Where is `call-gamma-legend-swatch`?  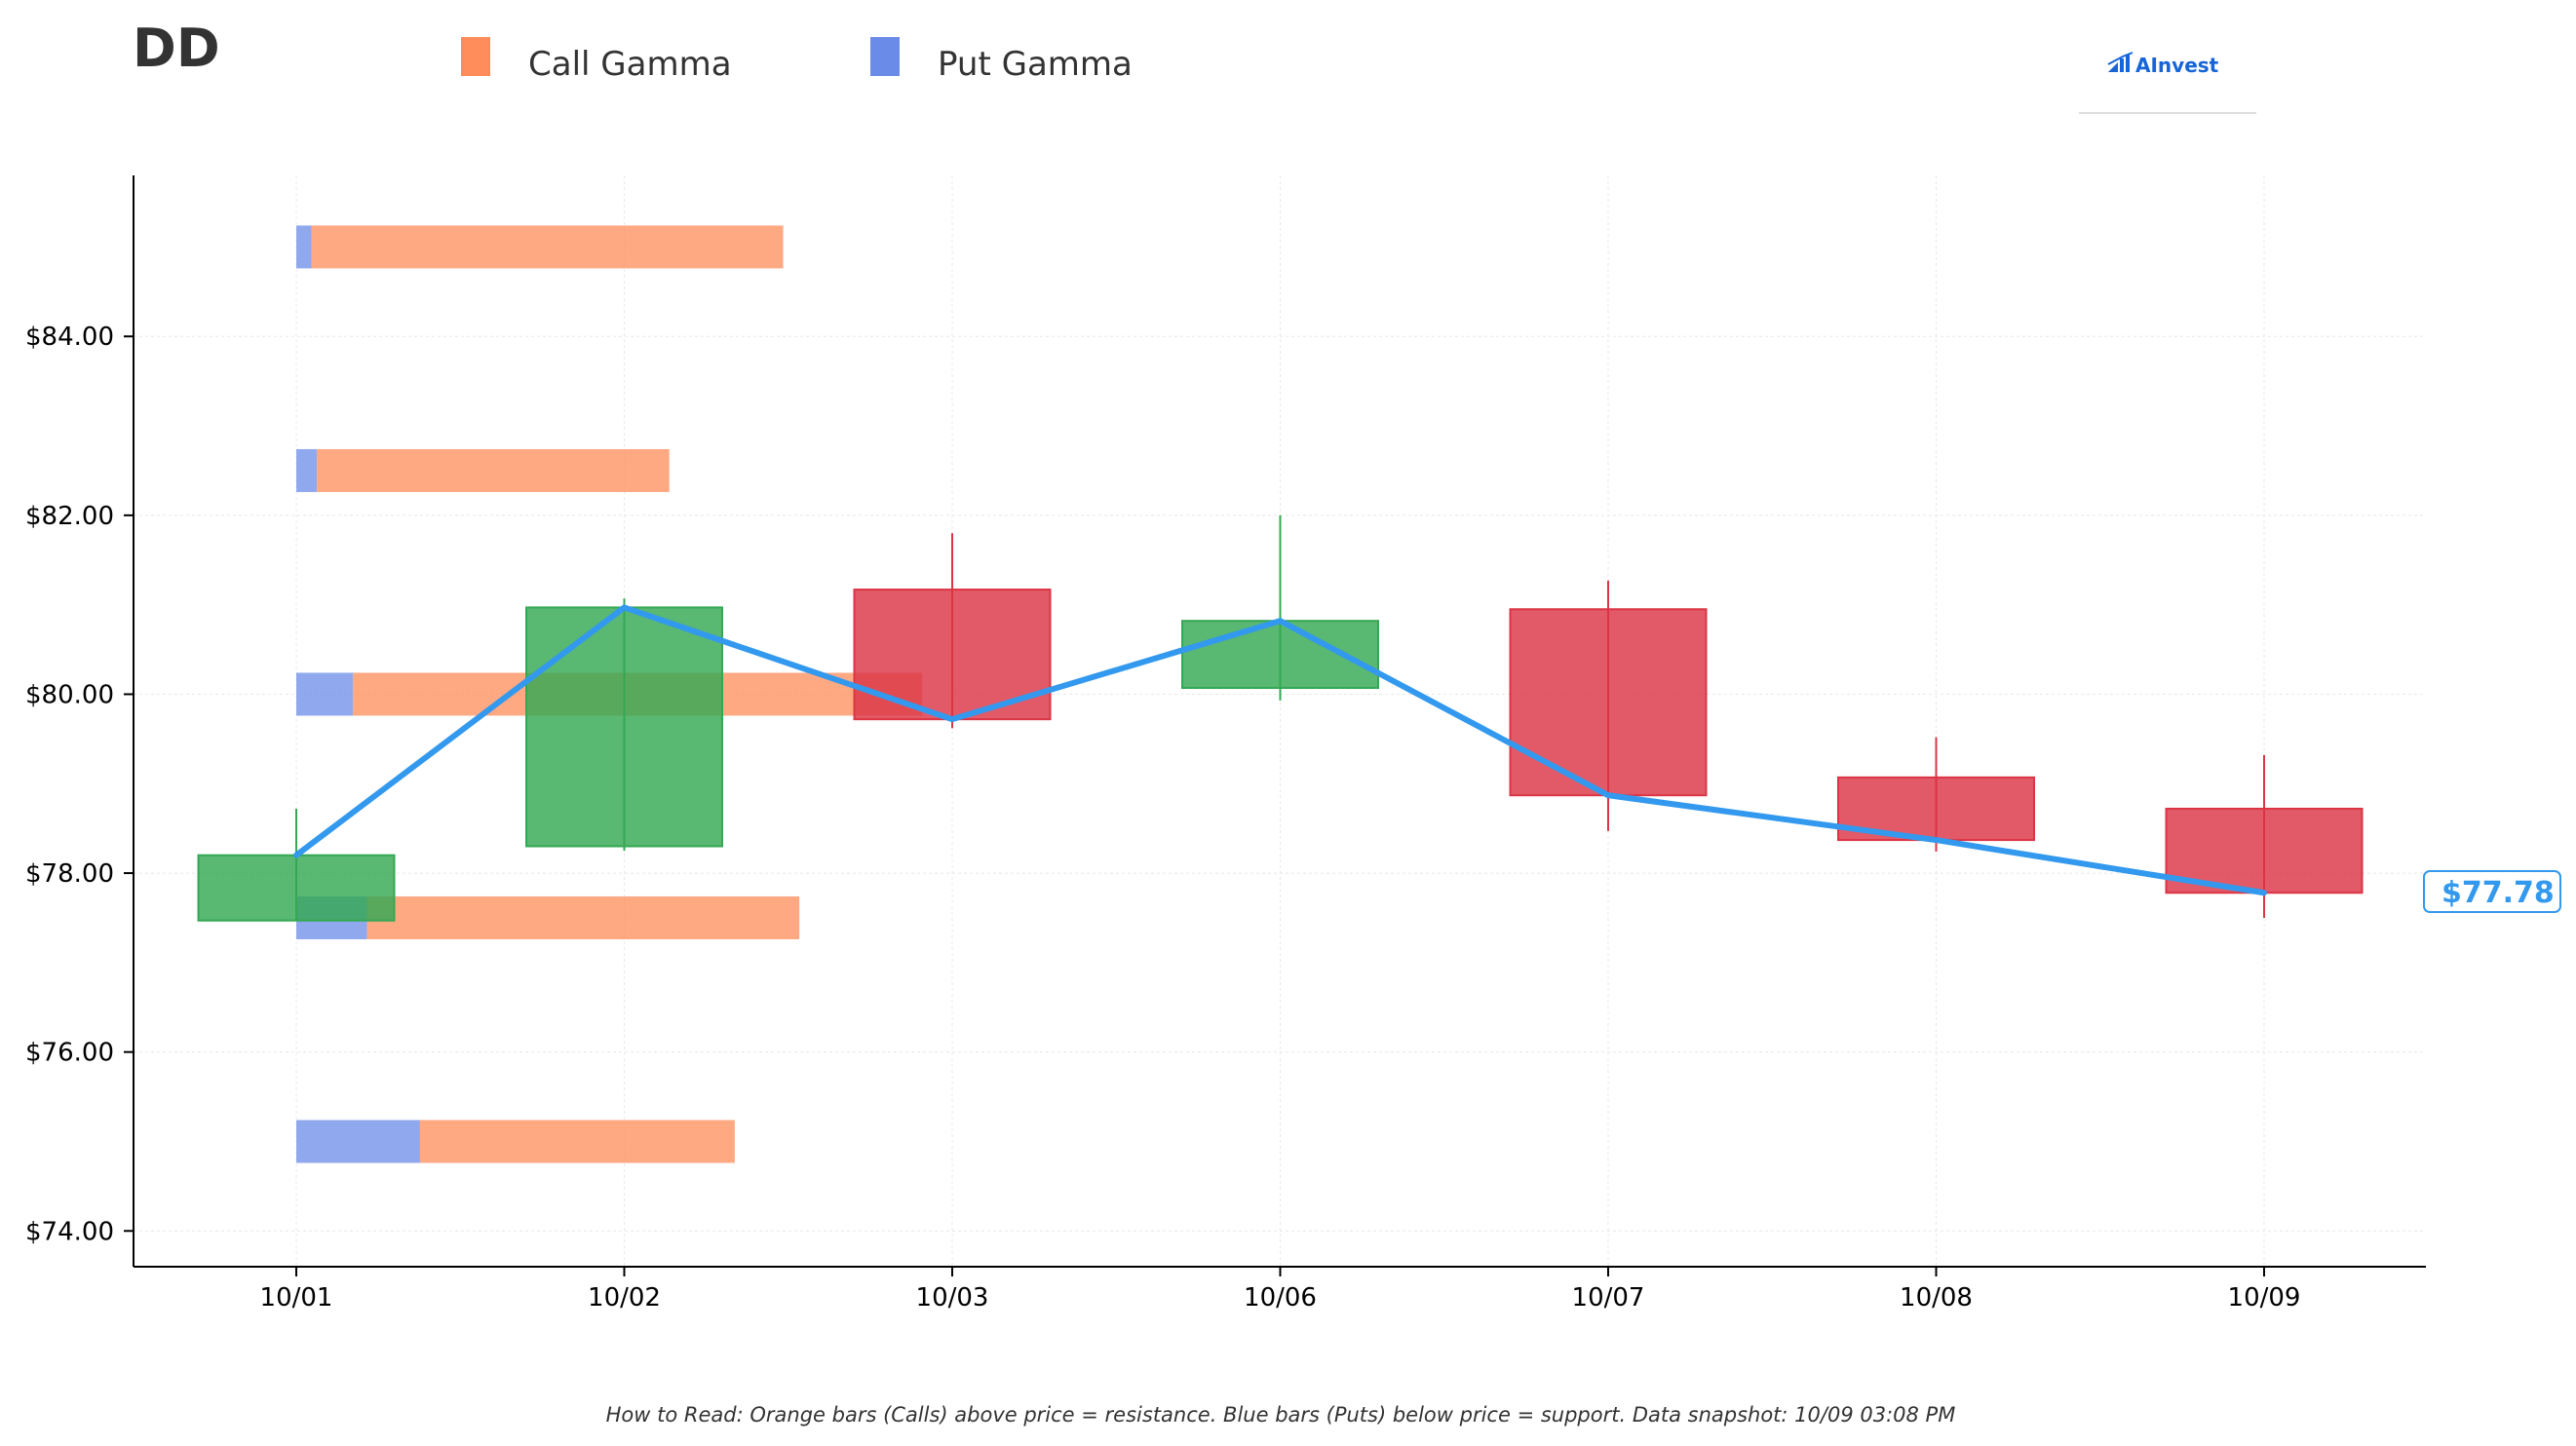
call-gamma-legend-swatch is located at coordinates (475, 56).